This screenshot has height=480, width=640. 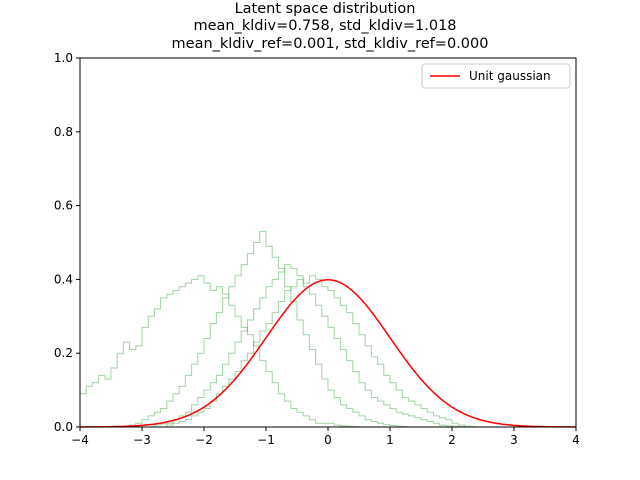 What do you see at coordinates (63, 58) in the screenshot?
I see `y-tick-label: 1.0` at bounding box center [63, 58].